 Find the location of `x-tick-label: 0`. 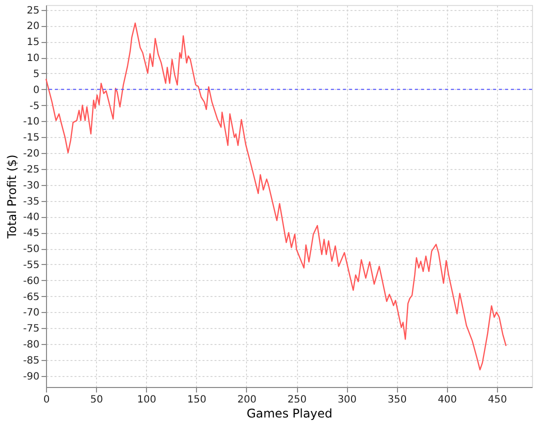

x-tick-label: 0 is located at coordinates (46, 400).